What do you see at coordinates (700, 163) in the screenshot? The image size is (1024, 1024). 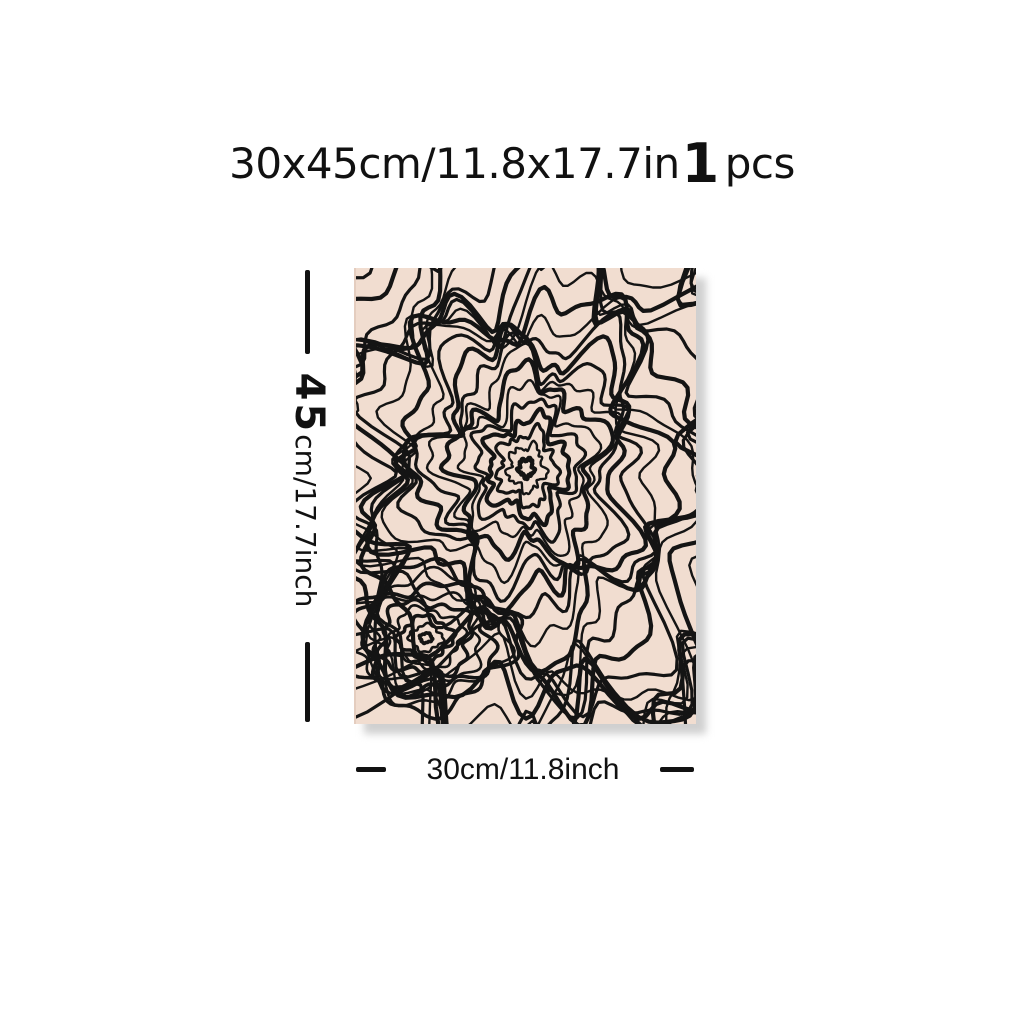 I see `piece-count: 1` at bounding box center [700, 163].